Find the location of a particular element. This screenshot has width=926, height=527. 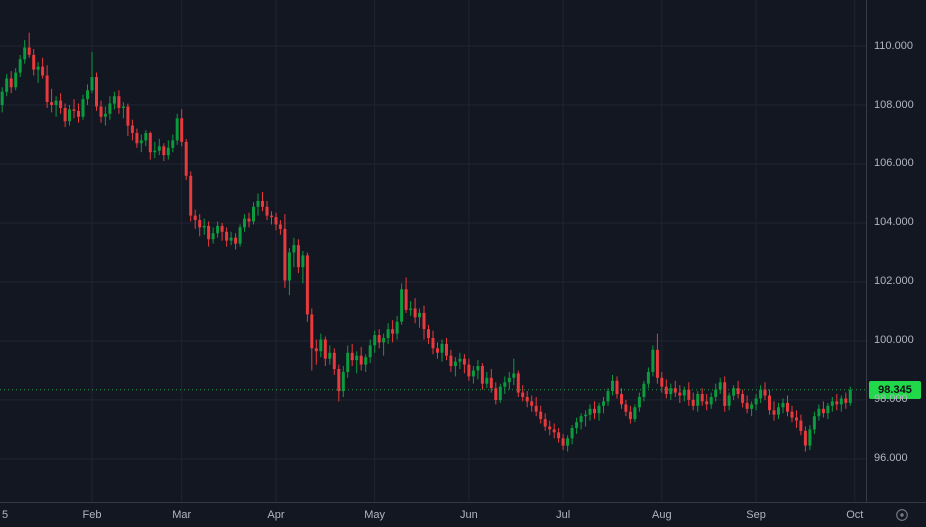

price-axis-tick: 100.000 is located at coordinates (894, 340).